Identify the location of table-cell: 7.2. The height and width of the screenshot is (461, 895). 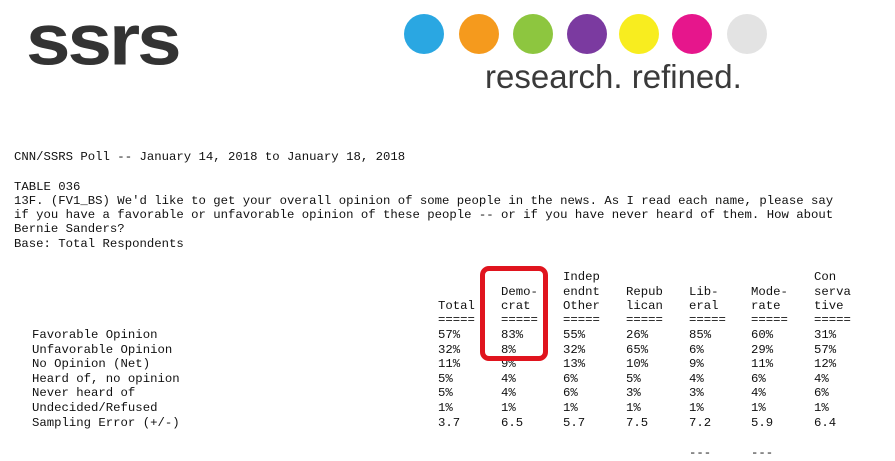
(700, 422).